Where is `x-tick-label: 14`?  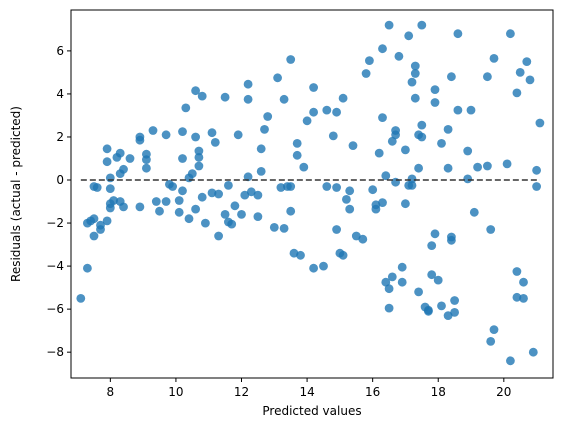 x-tick-label: 14 is located at coordinates (306, 392).